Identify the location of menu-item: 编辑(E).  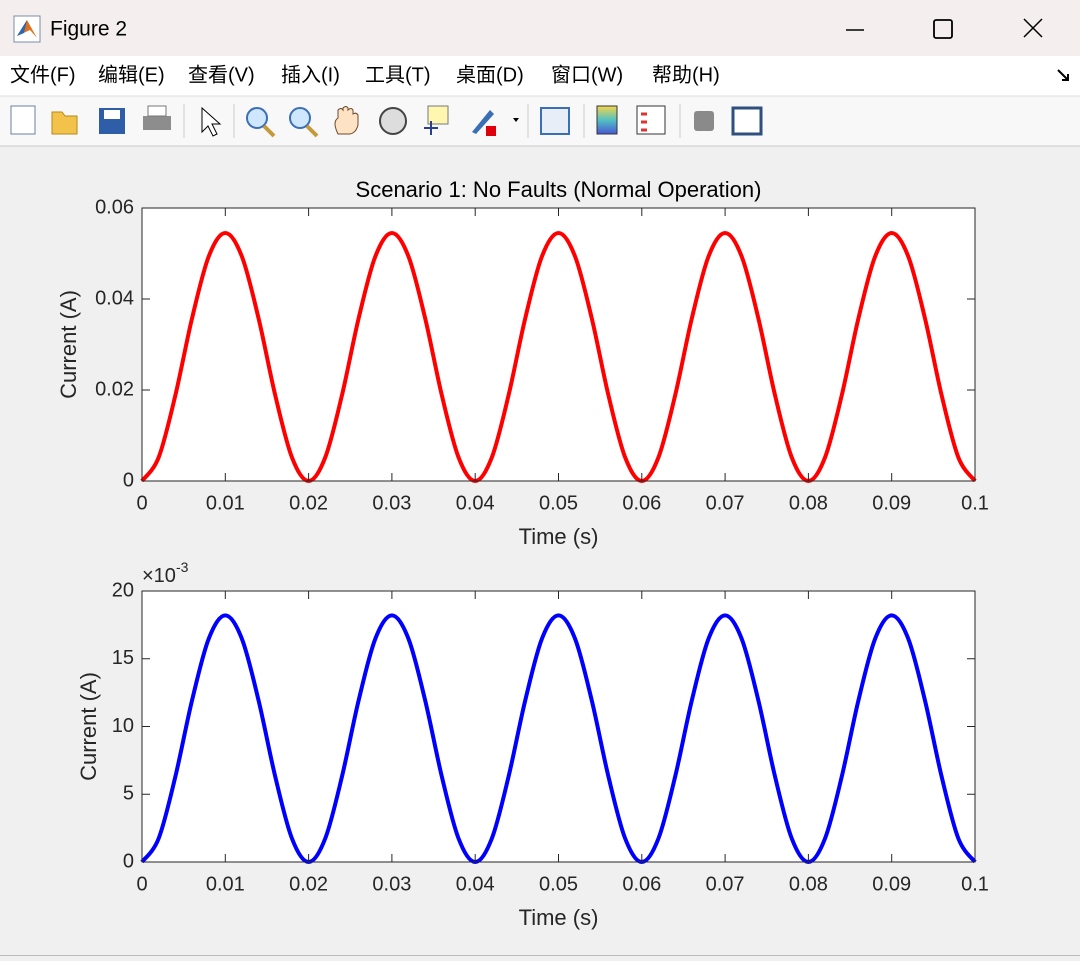
(131, 74).